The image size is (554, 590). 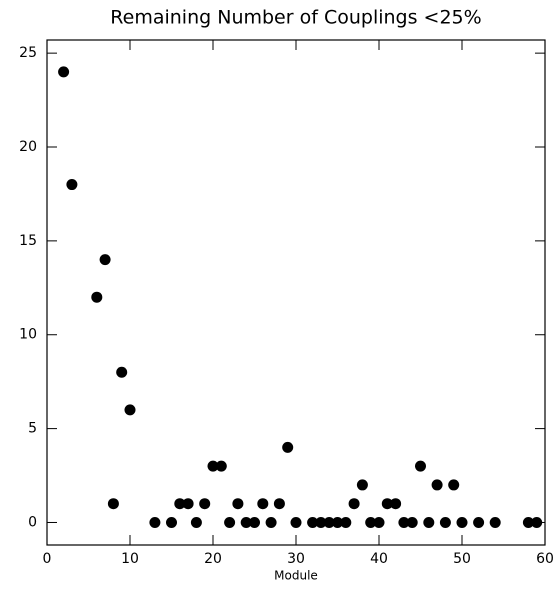 What do you see at coordinates (296, 576) in the screenshot?
I see `x-axis-label: Module` at bounding box center [296, 576].